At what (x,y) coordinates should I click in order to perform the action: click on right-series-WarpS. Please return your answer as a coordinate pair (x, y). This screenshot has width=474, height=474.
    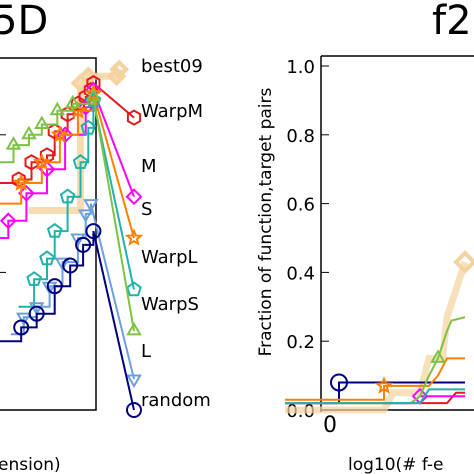
    Looking at the image, I should click on (375, 360).